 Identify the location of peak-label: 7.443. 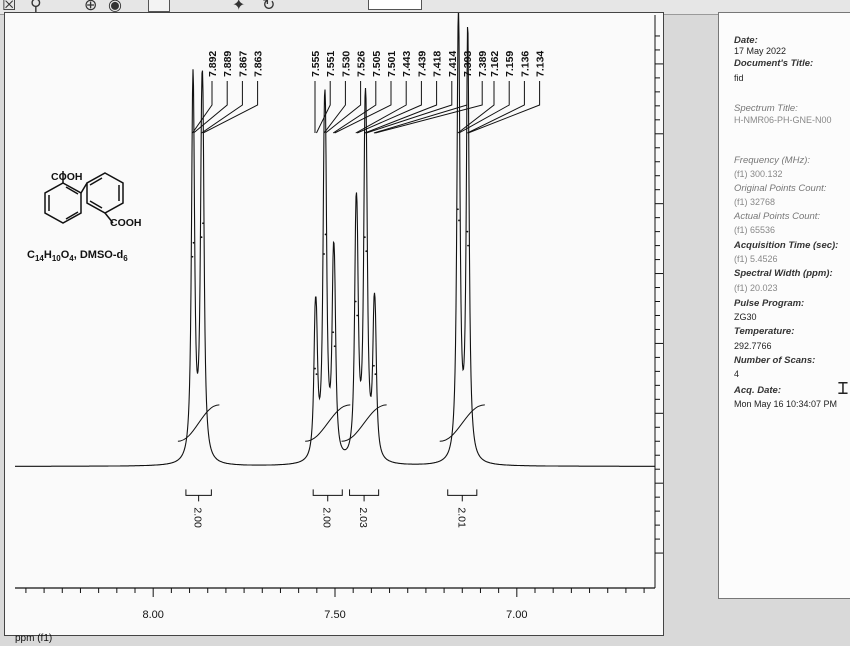
(407, 64).